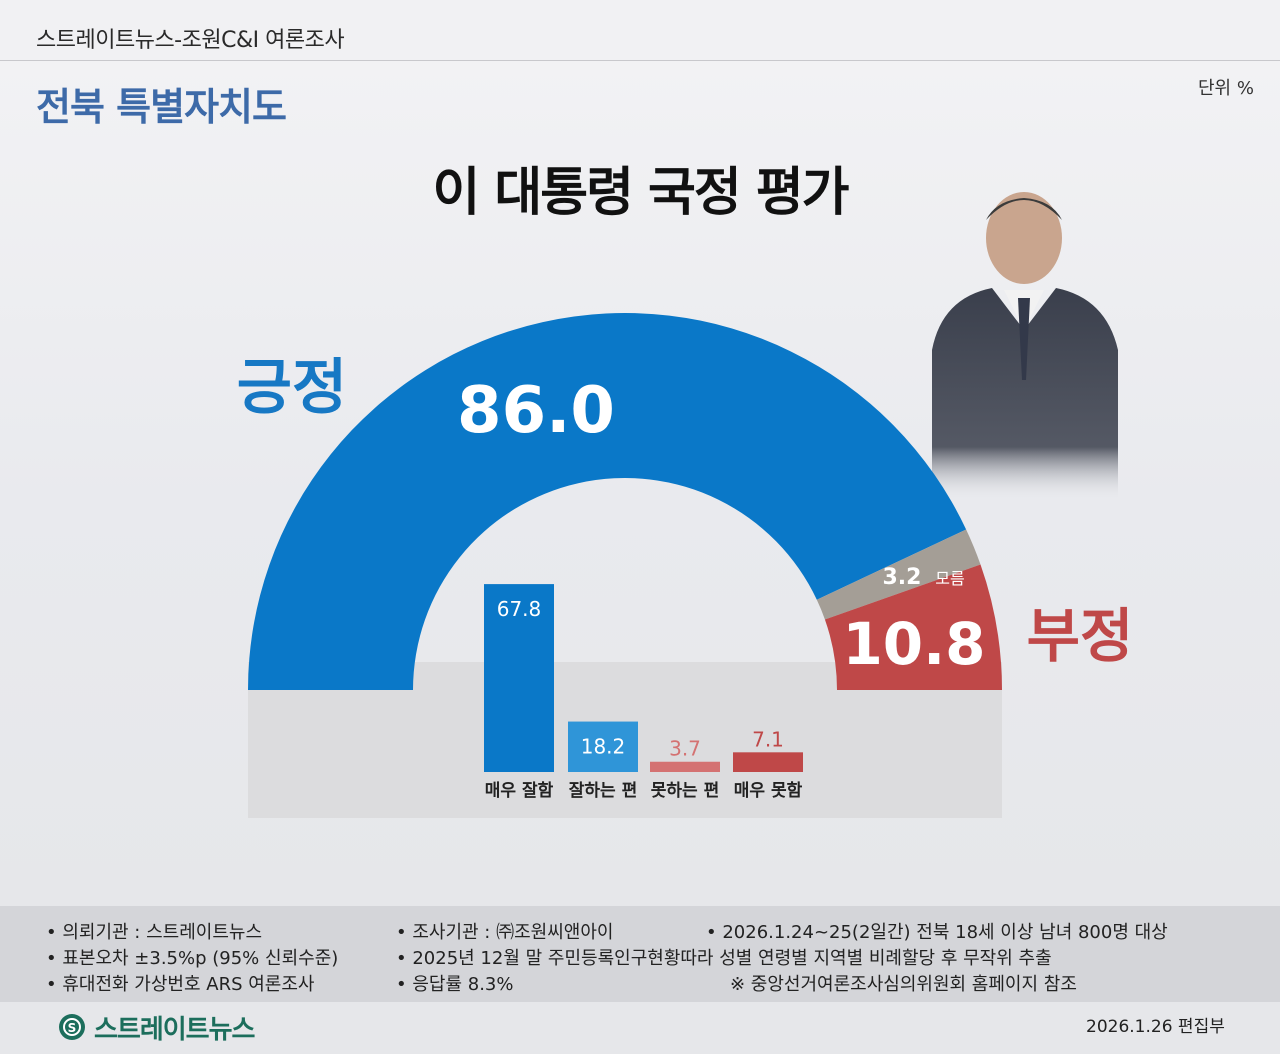 The height and width of the screenshot is (1054, 1280). Describe the element at coordinates (685, 791) in the screenshot. I see `bar-category-label: 못하는 편` at that location.